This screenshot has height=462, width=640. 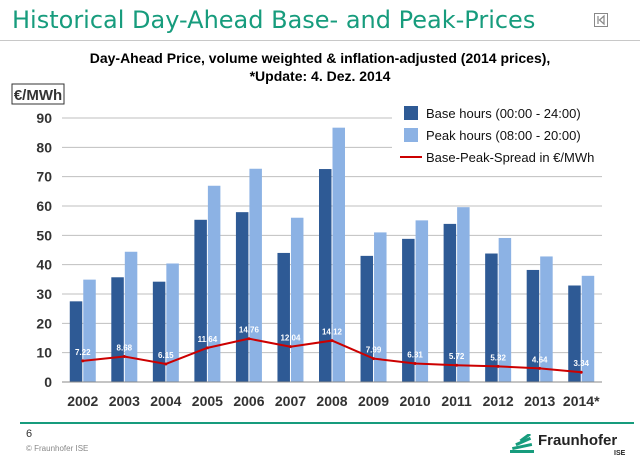 What do you see at coordinates (165, 401) in the screenshot?
I see `x-tick-label: 2004` at bounding box center [165, 401].